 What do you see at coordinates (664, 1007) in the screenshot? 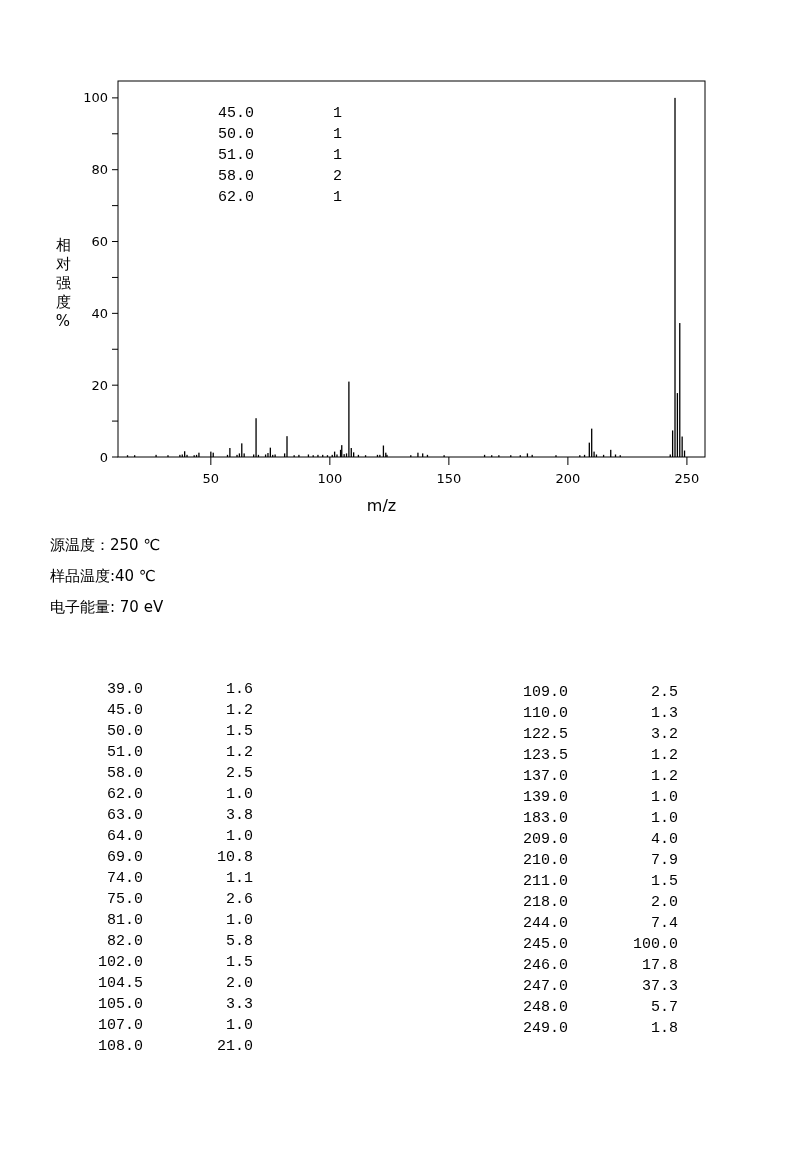
I see `text: 5.7` at bounding box center [664, 1007].